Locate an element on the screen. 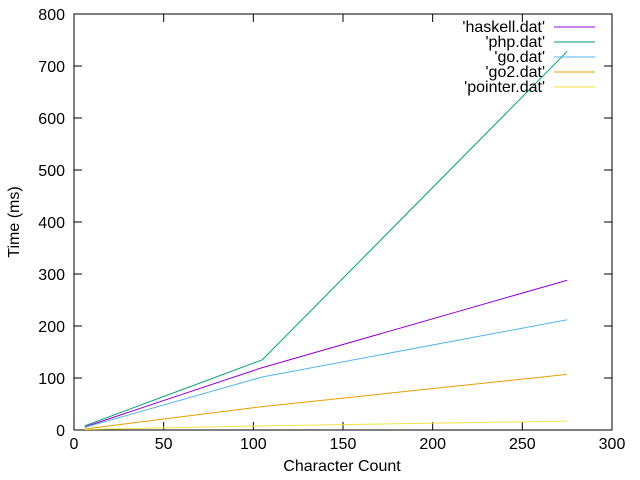  x-tick-label: 50 is located at coordinates (164, 444).